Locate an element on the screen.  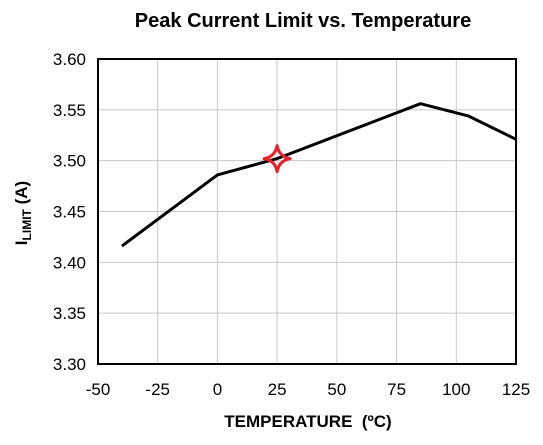
y-tick-label: 3.45 is located at coordinates (69, 212).